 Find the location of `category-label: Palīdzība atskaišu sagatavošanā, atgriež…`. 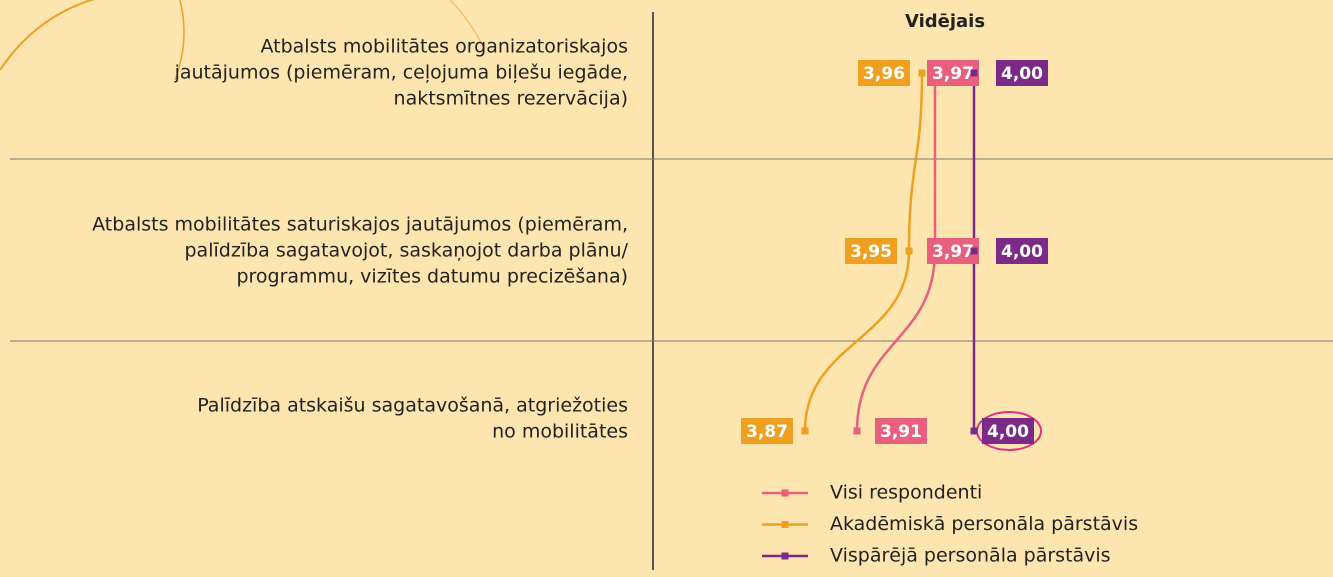

category-label: Palīdzība atskaišu sagatavošanā, atgriež… is located at coordinates (412, 406).